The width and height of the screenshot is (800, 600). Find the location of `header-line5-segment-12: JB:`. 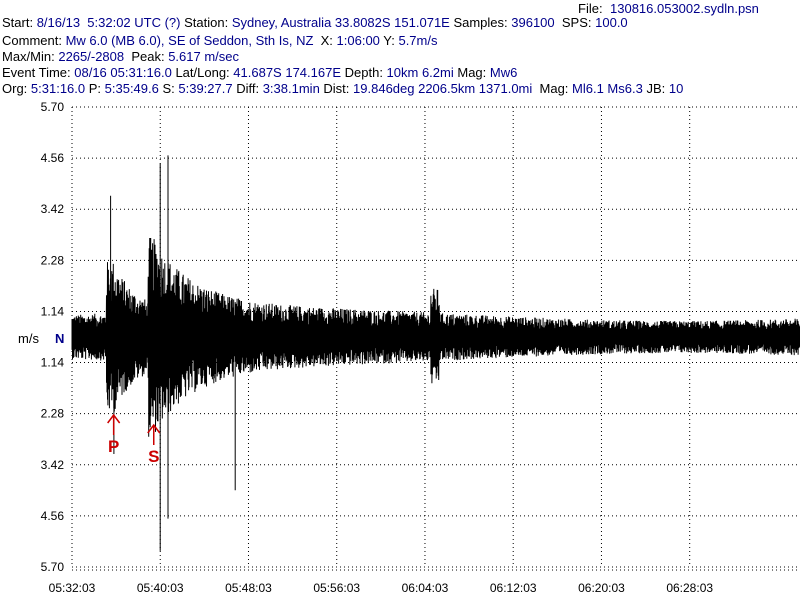

header-line5-segment-12: JB: is located at coordinates (656, 88).